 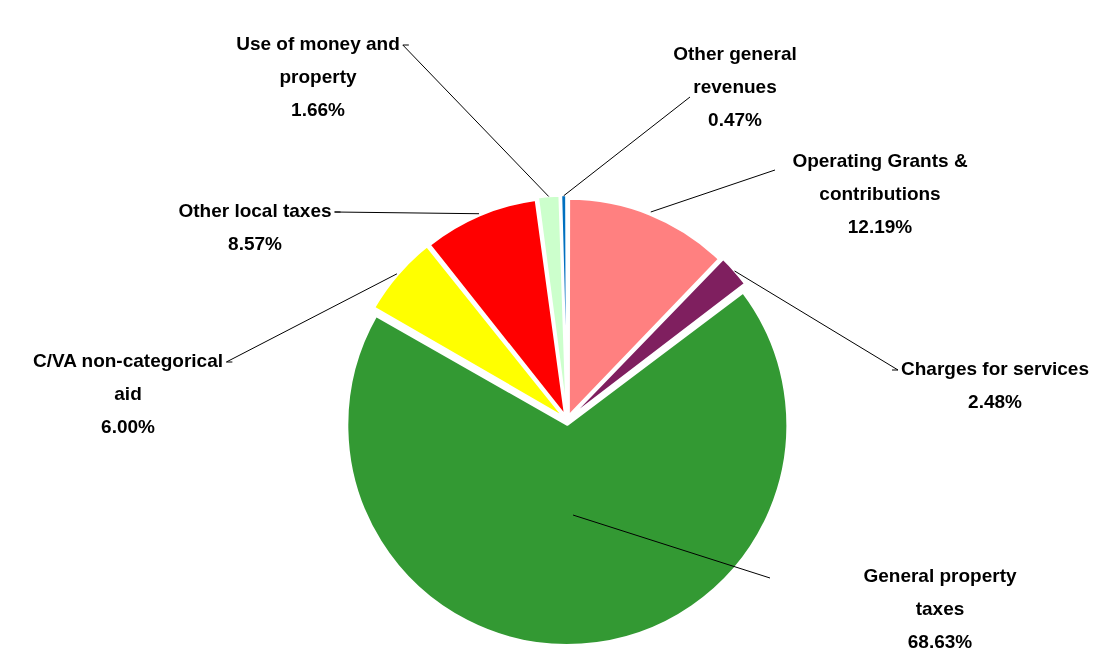 I want to click on data-label: 0.47%, so click(x=735, y=120).